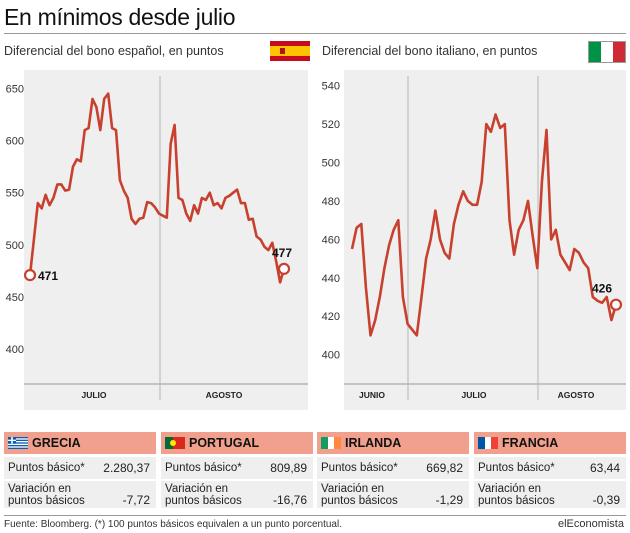 This screenshot has height=533, width=630. I want to click on spain-flag-icon, so click(290, 51).